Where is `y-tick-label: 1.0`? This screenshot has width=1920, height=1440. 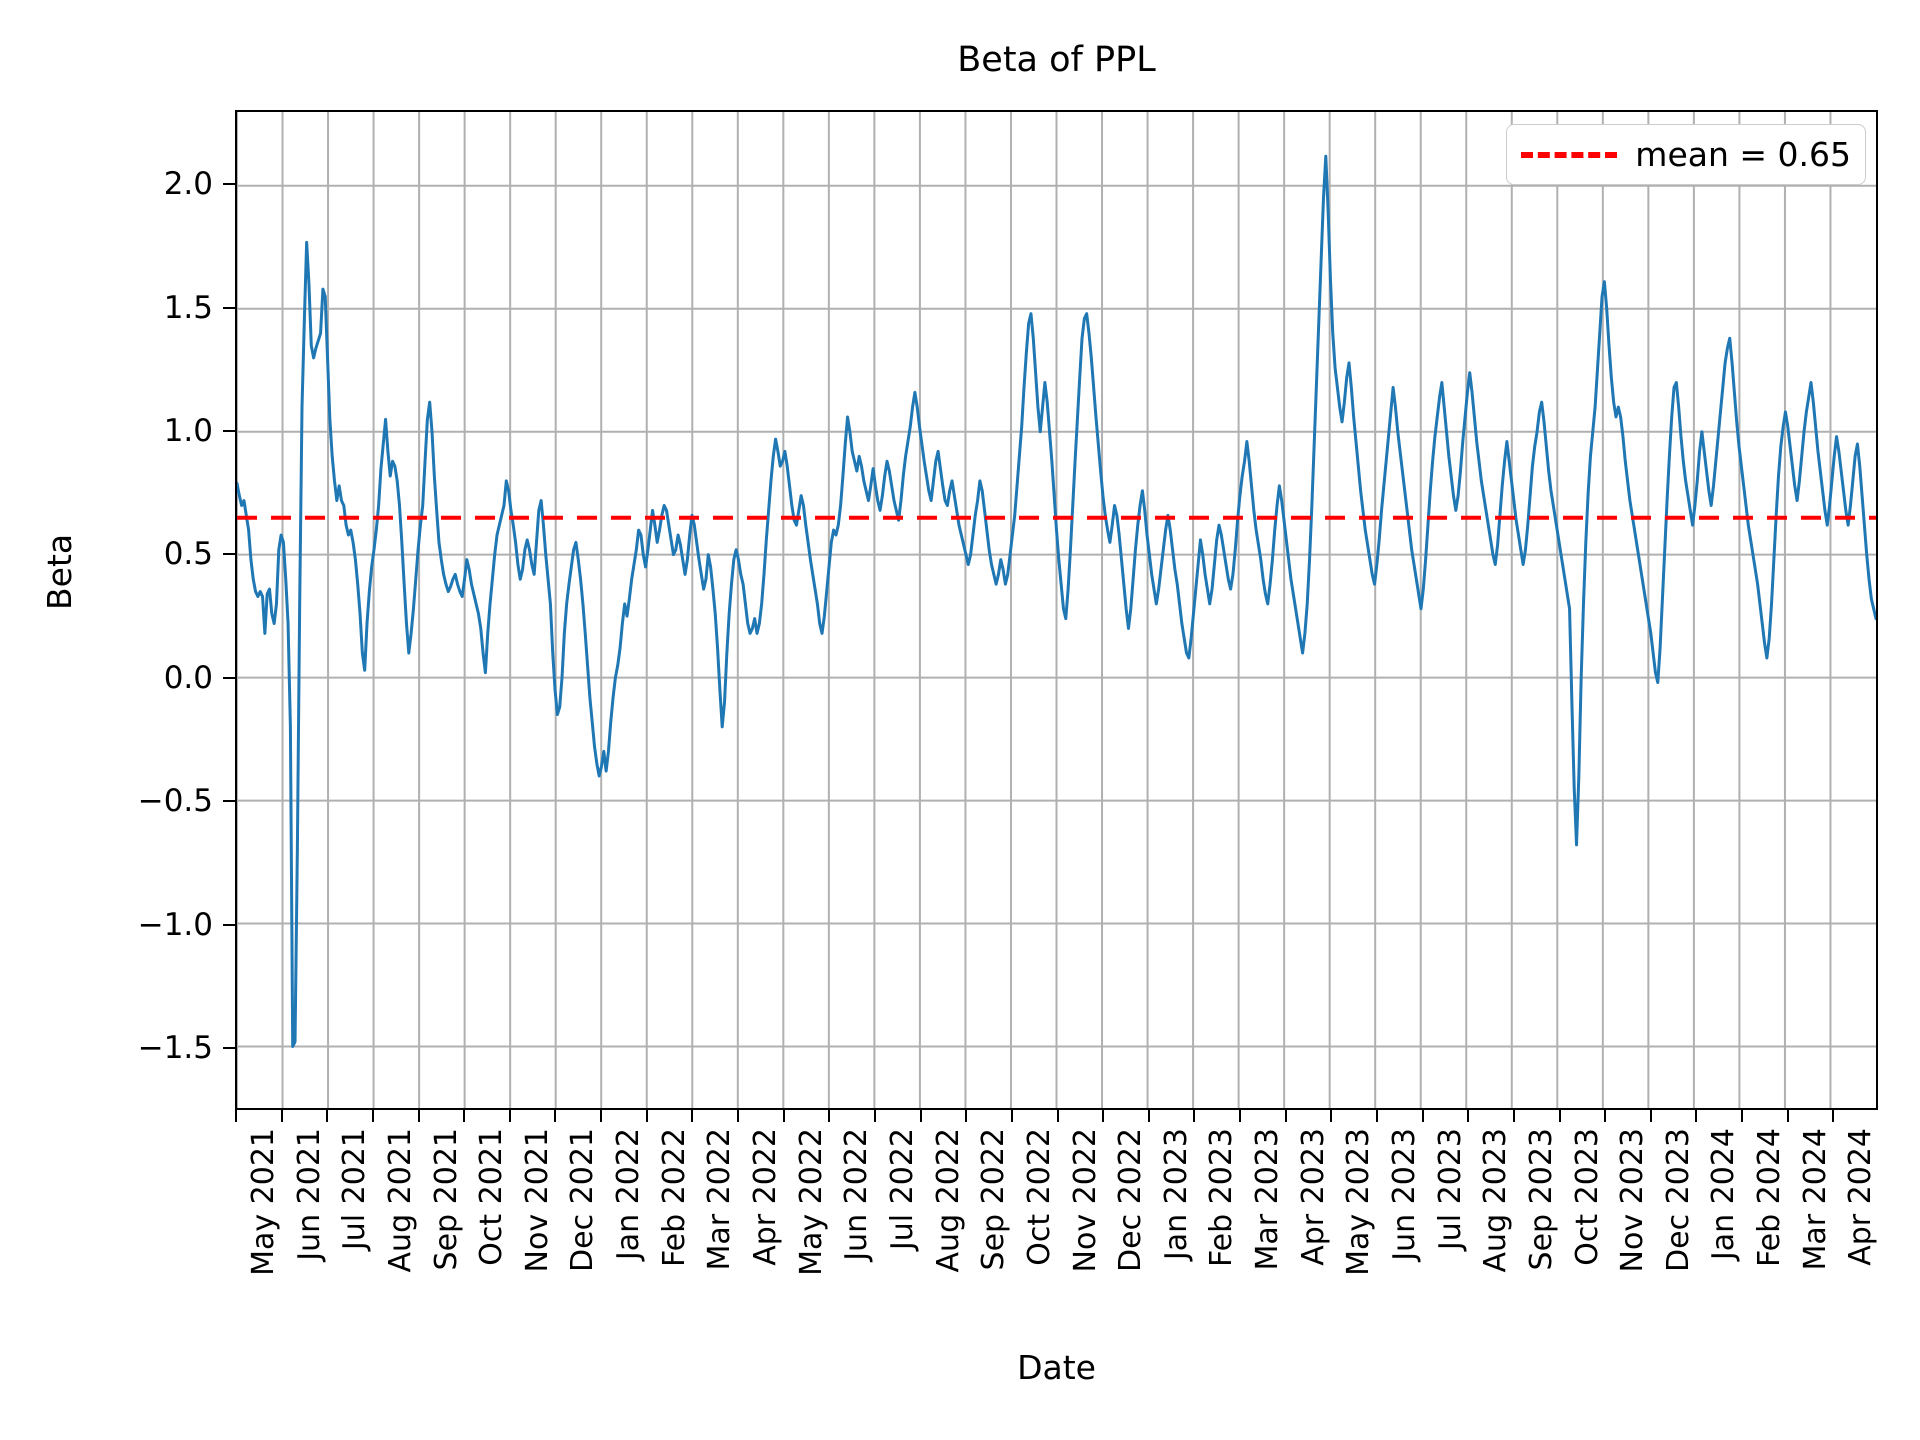 y-tick-label: 1.0 is located at coordinates (188, 430).